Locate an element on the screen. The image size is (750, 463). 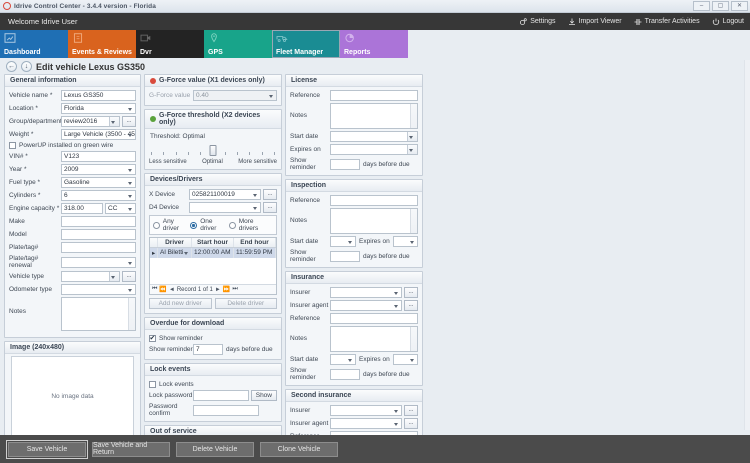
vehicle-type-select is located at coordinates (90, 276).